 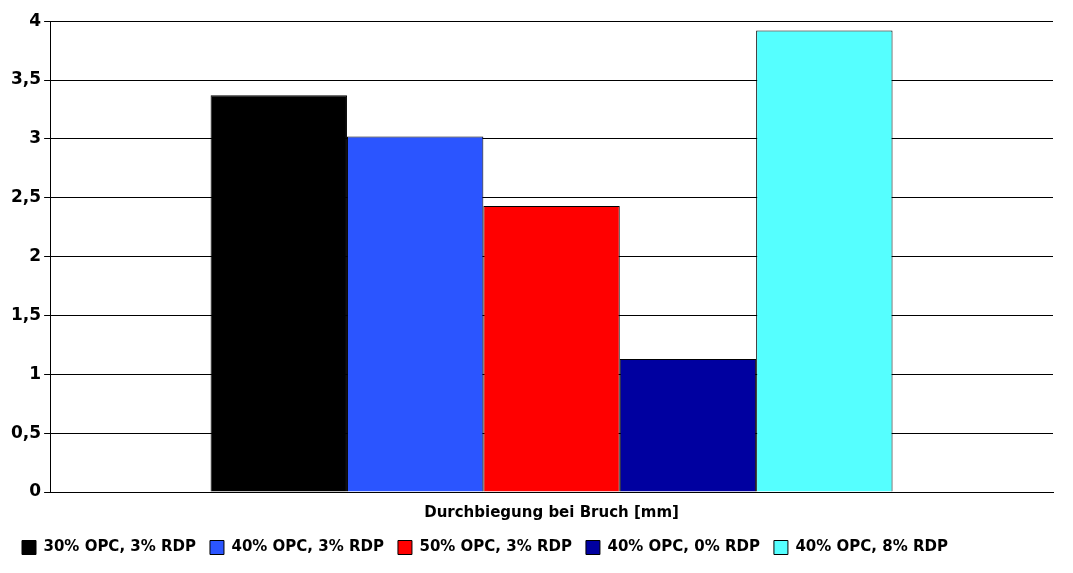 What do you see at coordinates (307, 546) in the screenshot?
I see `legend-label: 40% OPC, 3% RDP` at bounding box center [307, 546].